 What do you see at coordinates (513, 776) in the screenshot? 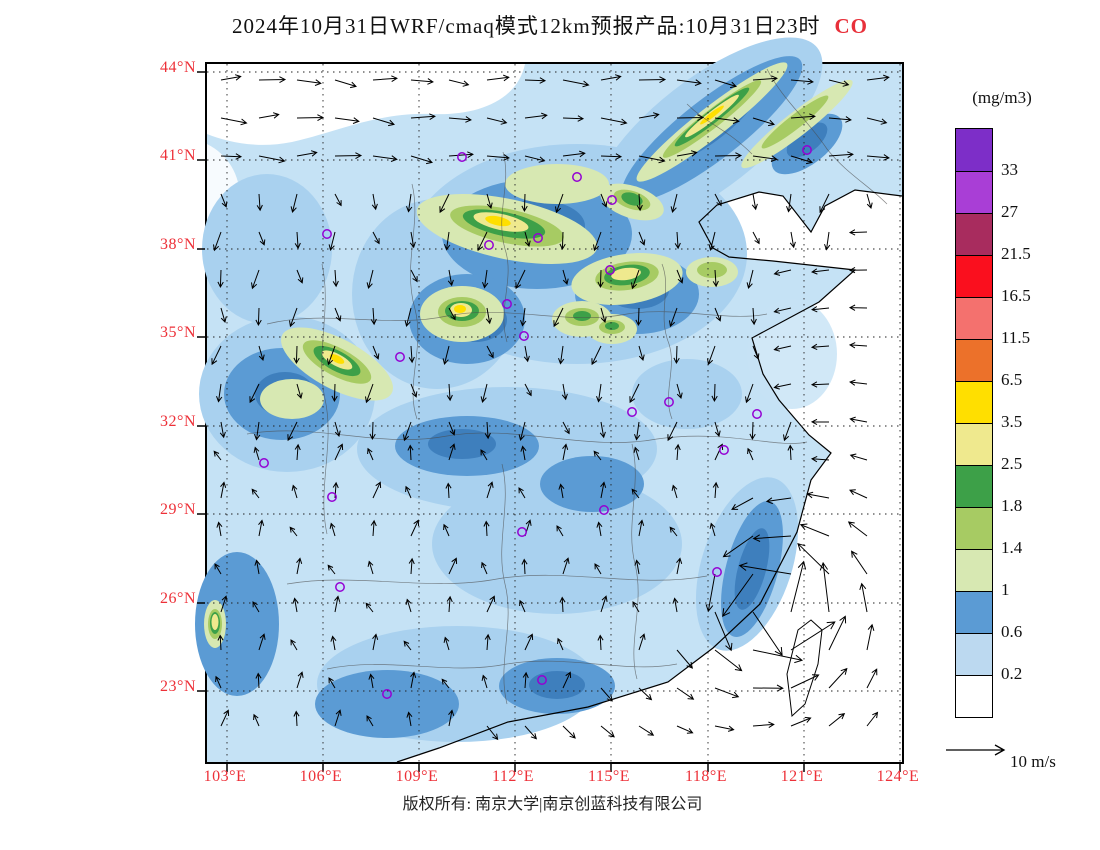
I see `lon-label: 112°E` at bounding box center [513, 776].